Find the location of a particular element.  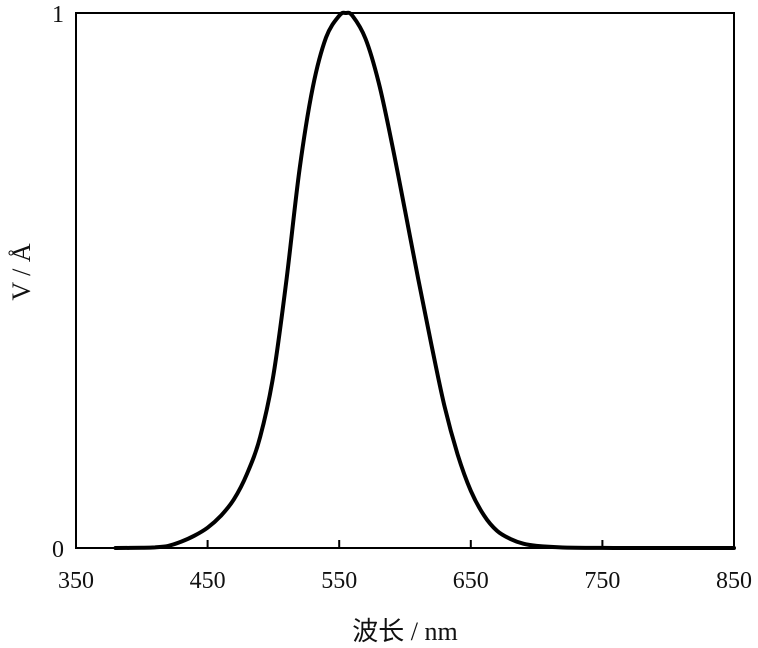

y-tick-label-bottom: 0 is located at coordinates (58, 550).